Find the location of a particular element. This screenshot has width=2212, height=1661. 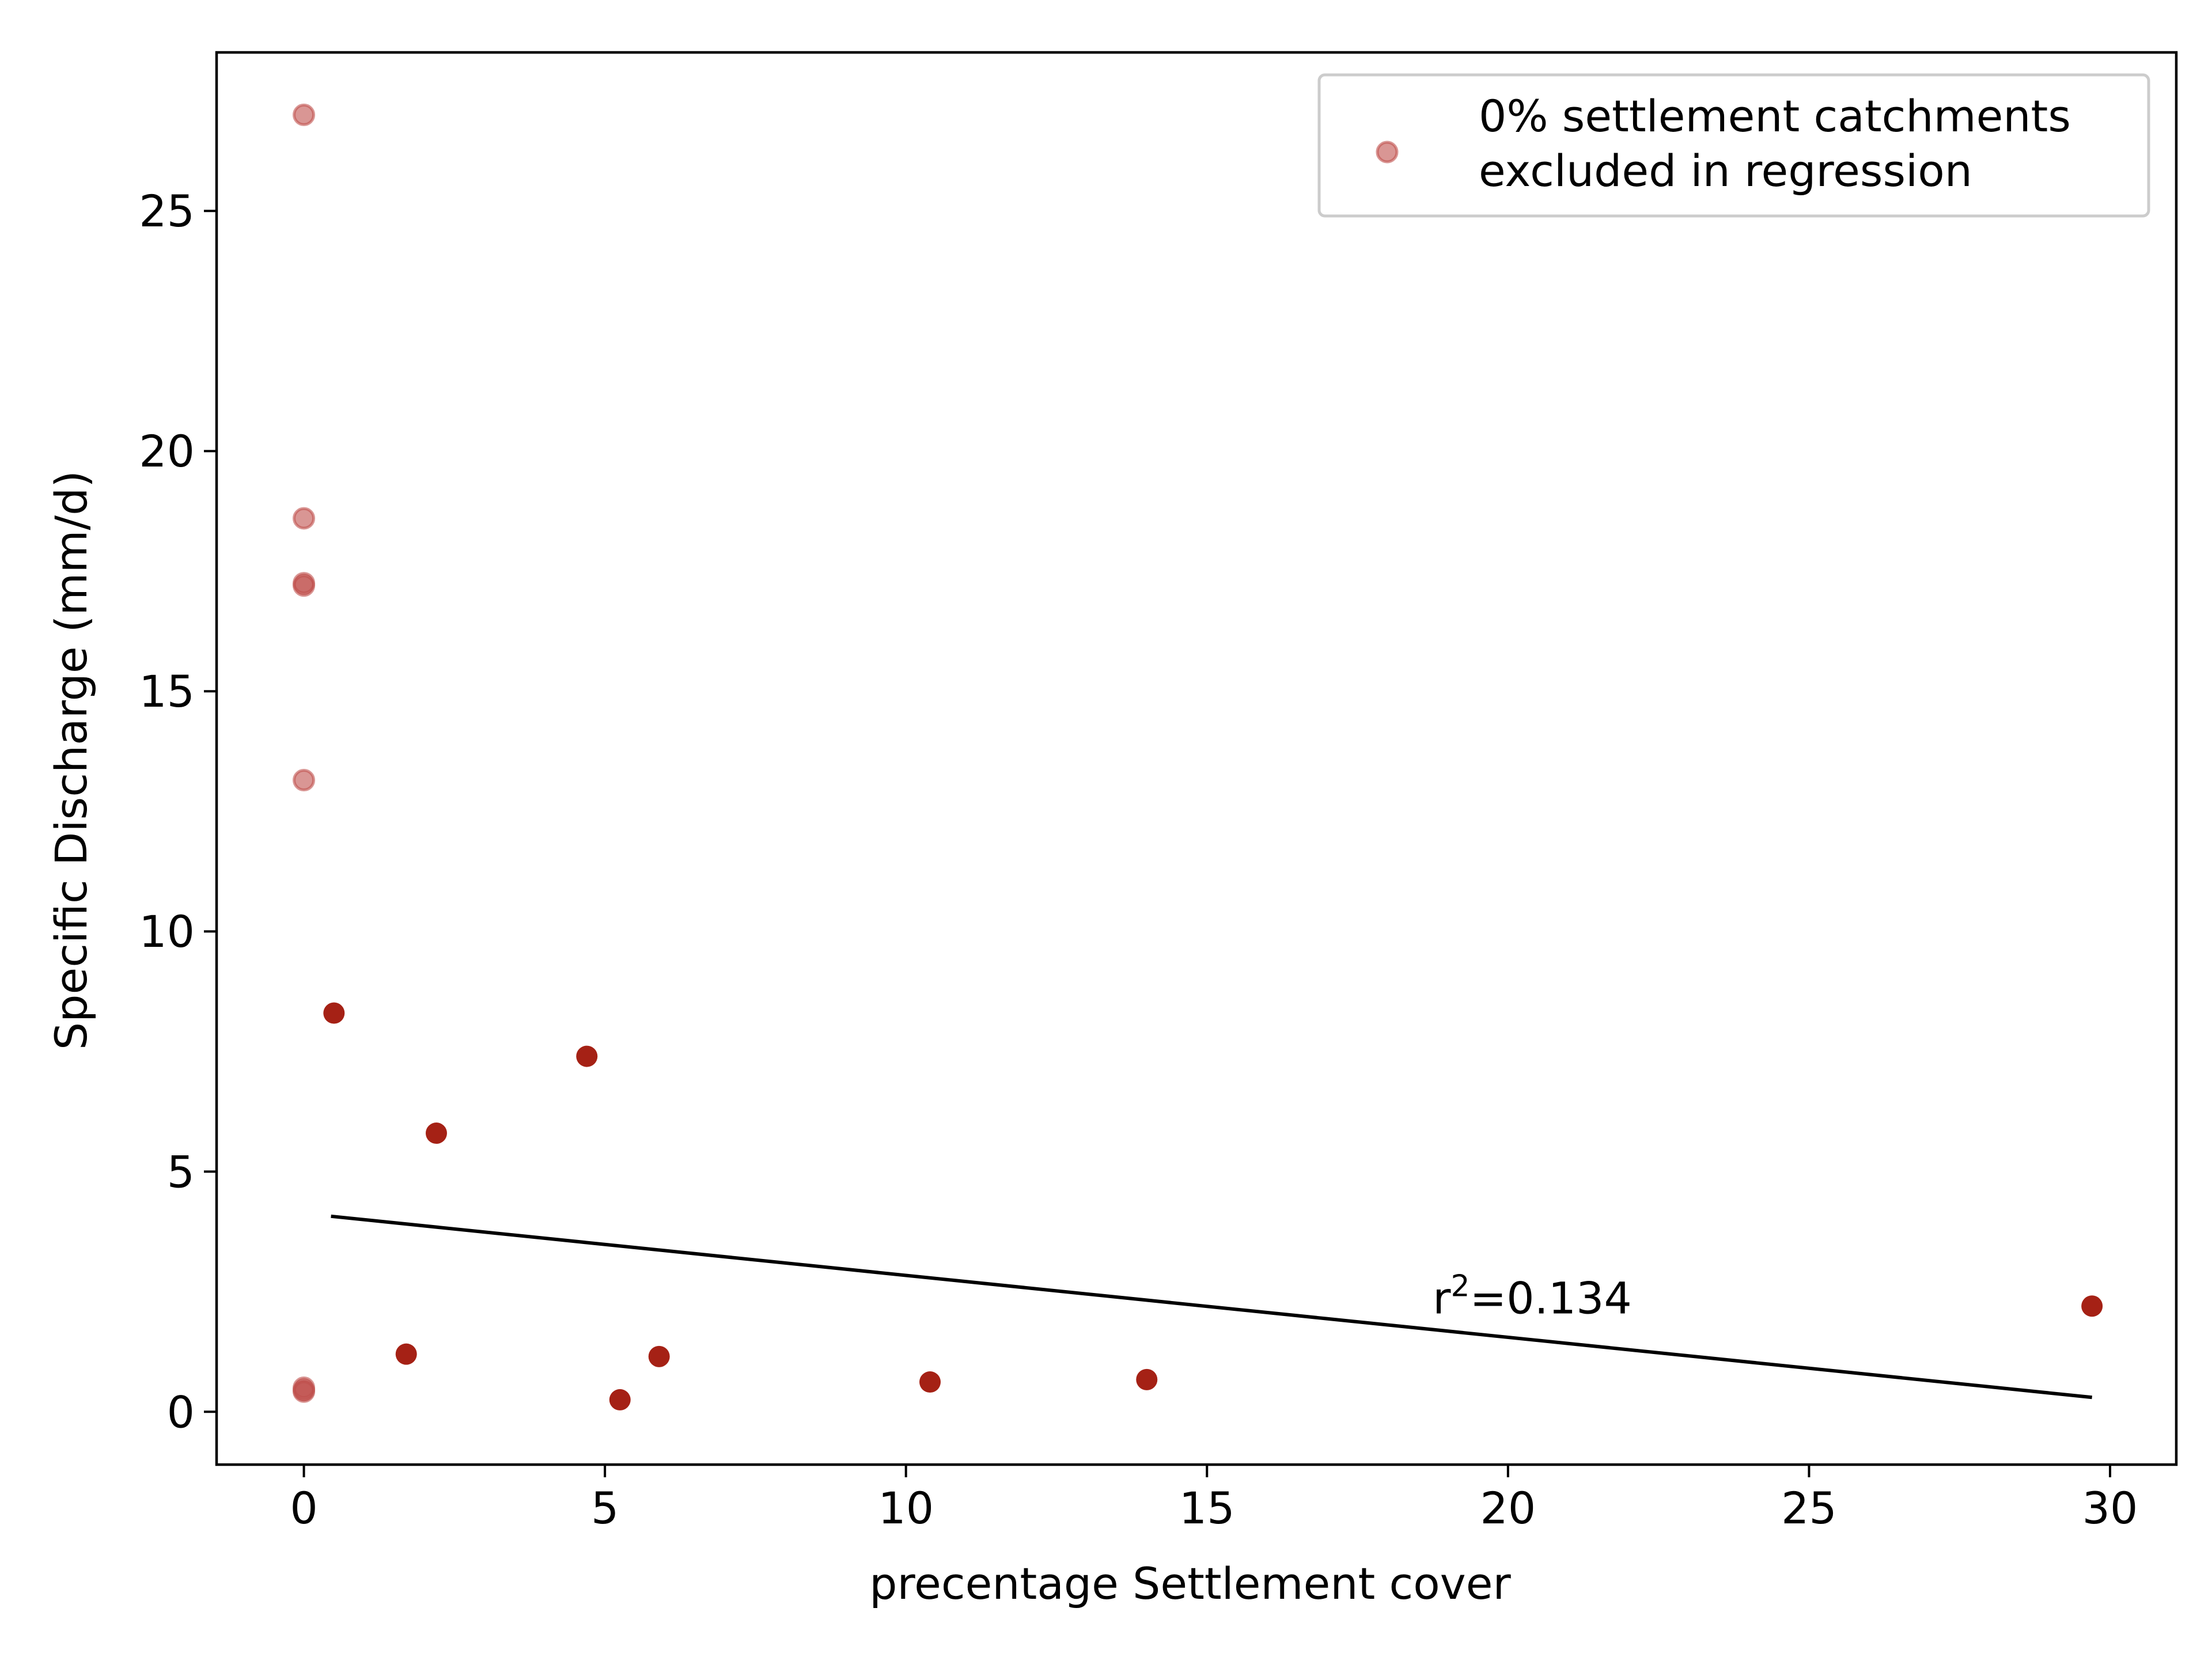

y-tick-label: 0 is located at coordinates (181, 1412).